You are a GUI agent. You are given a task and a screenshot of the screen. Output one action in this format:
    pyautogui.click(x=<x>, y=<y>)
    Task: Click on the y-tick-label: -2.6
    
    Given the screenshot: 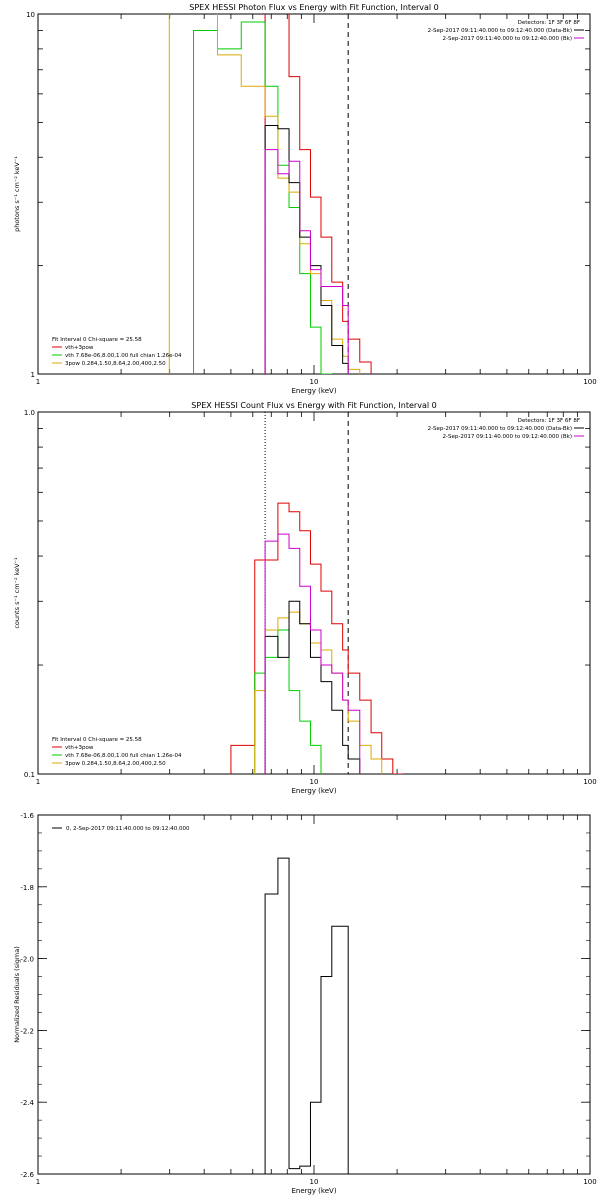 What is the action you would take?
    pyautogui.click(x=27, y=1175)
    